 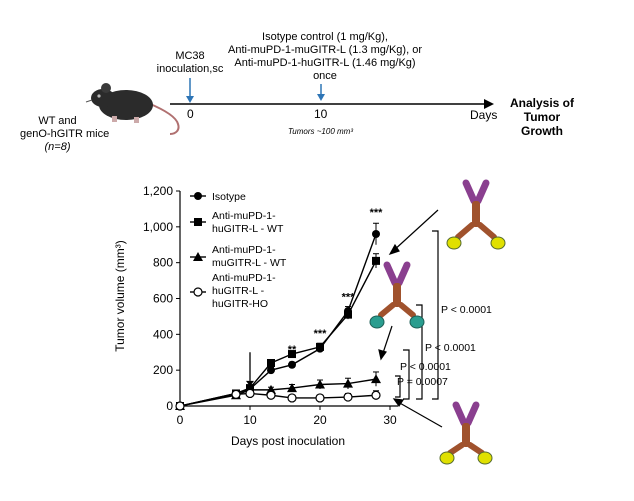 What do you see at coordinates (244, 278) in the screenshot?
I see `legend-label-hugitr-ho-line1: Anti-muPD-1-` at bounding box center [244, 278].